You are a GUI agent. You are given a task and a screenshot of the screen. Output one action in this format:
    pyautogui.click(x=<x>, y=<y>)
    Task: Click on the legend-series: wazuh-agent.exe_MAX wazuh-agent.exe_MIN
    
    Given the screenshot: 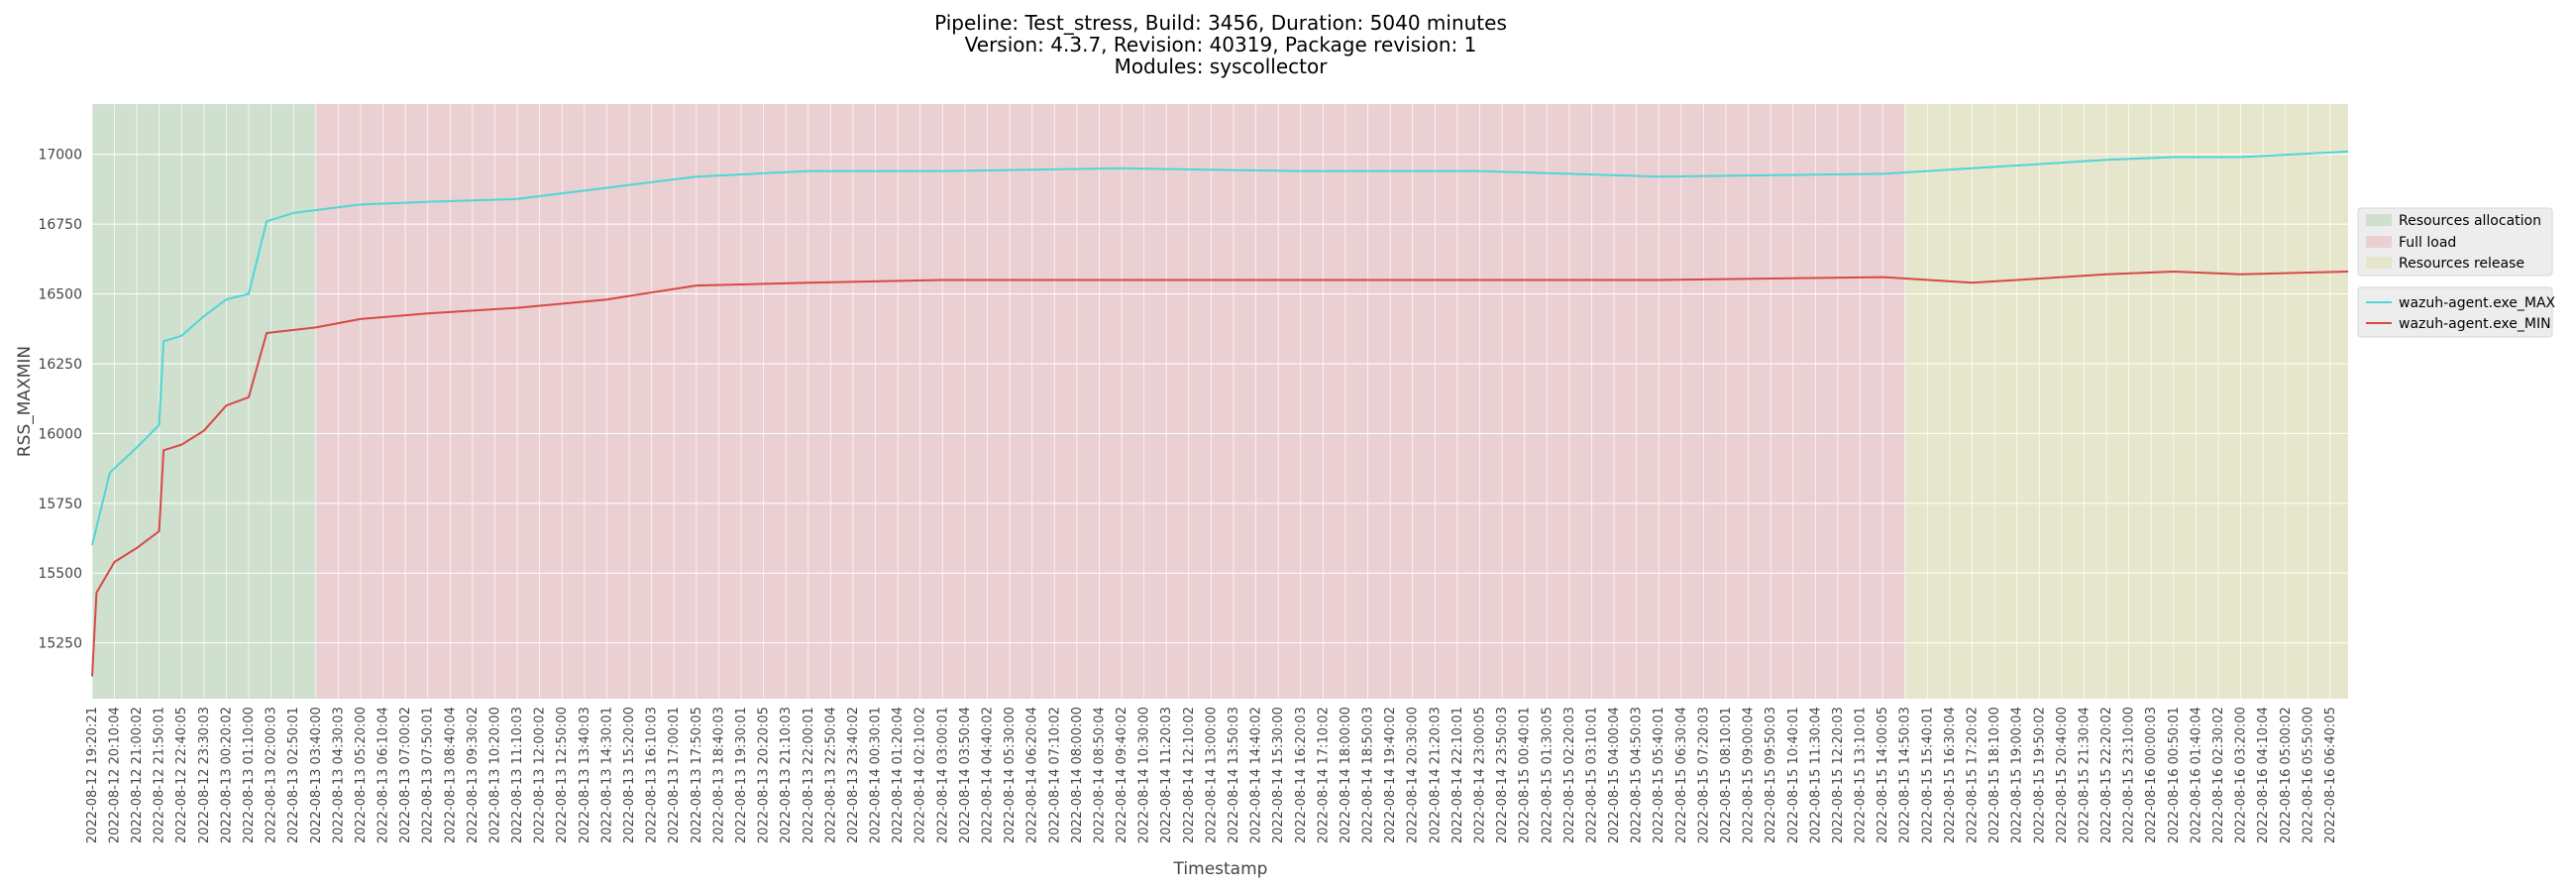 What is the action you would take?
    pyautogui.click(x=2456, y=312)
    